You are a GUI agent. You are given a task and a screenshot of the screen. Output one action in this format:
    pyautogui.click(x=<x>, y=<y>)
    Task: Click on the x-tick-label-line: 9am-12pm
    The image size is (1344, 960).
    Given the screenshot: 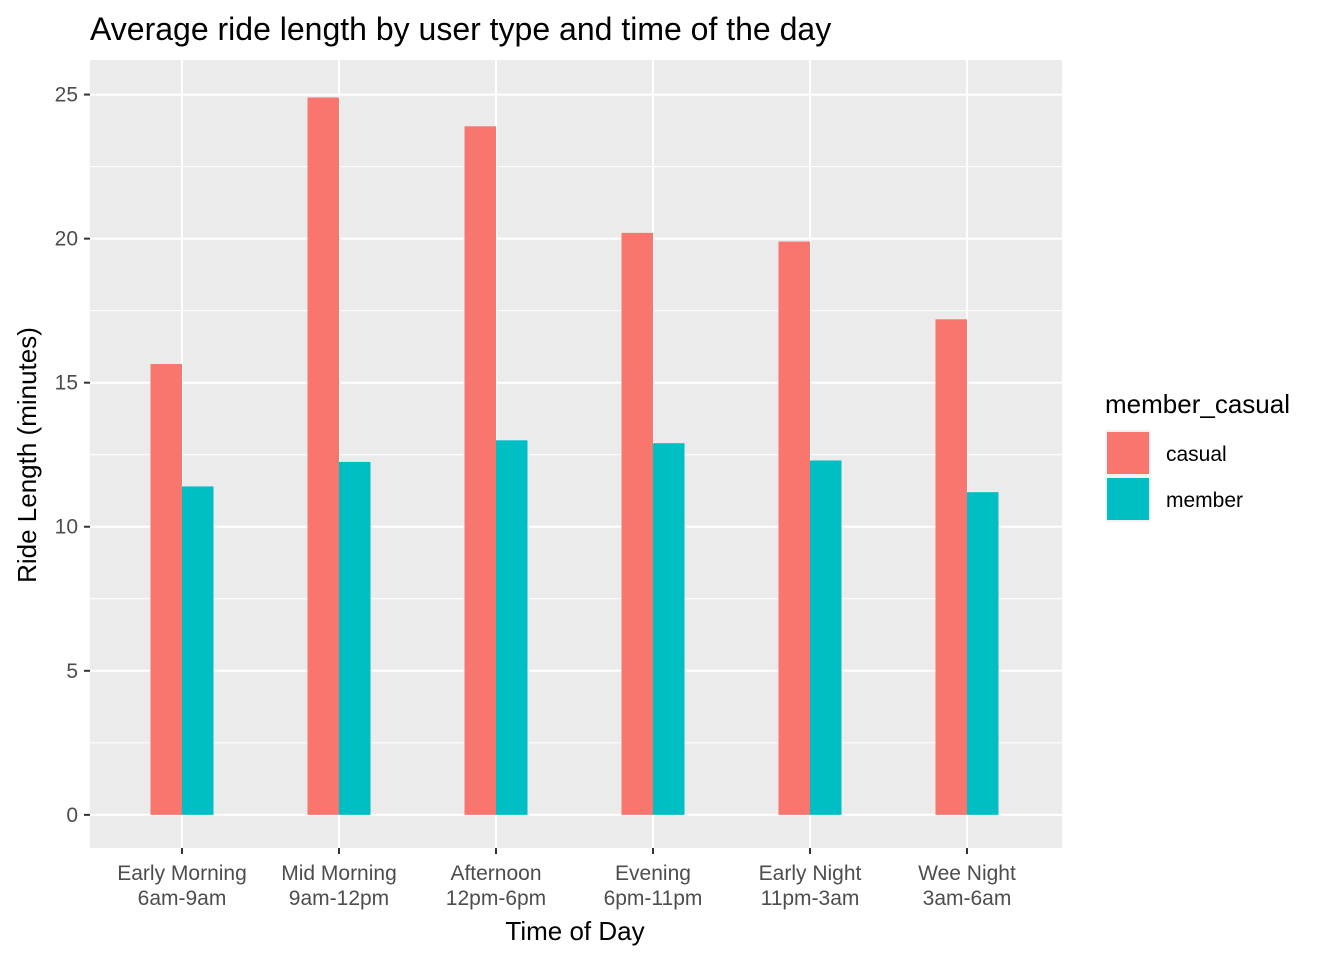 What is the action you would take?
    pyautogui.click(x=339, y=898)
    